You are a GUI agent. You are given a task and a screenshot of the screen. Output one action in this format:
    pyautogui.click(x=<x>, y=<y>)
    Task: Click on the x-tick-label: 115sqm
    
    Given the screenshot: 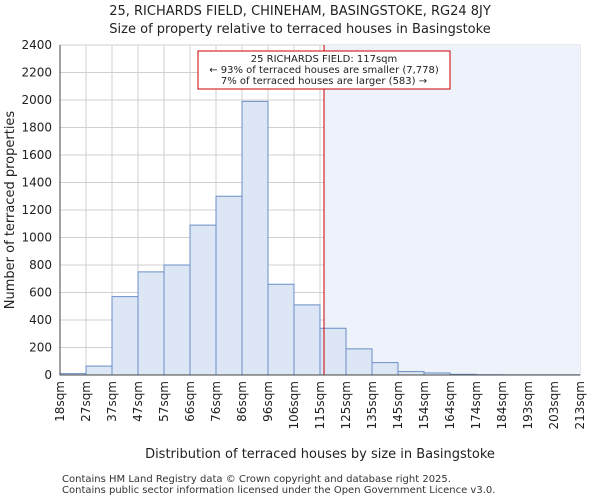 What is the action you would take?
    pyautogui.click(x=320, y=405)
    